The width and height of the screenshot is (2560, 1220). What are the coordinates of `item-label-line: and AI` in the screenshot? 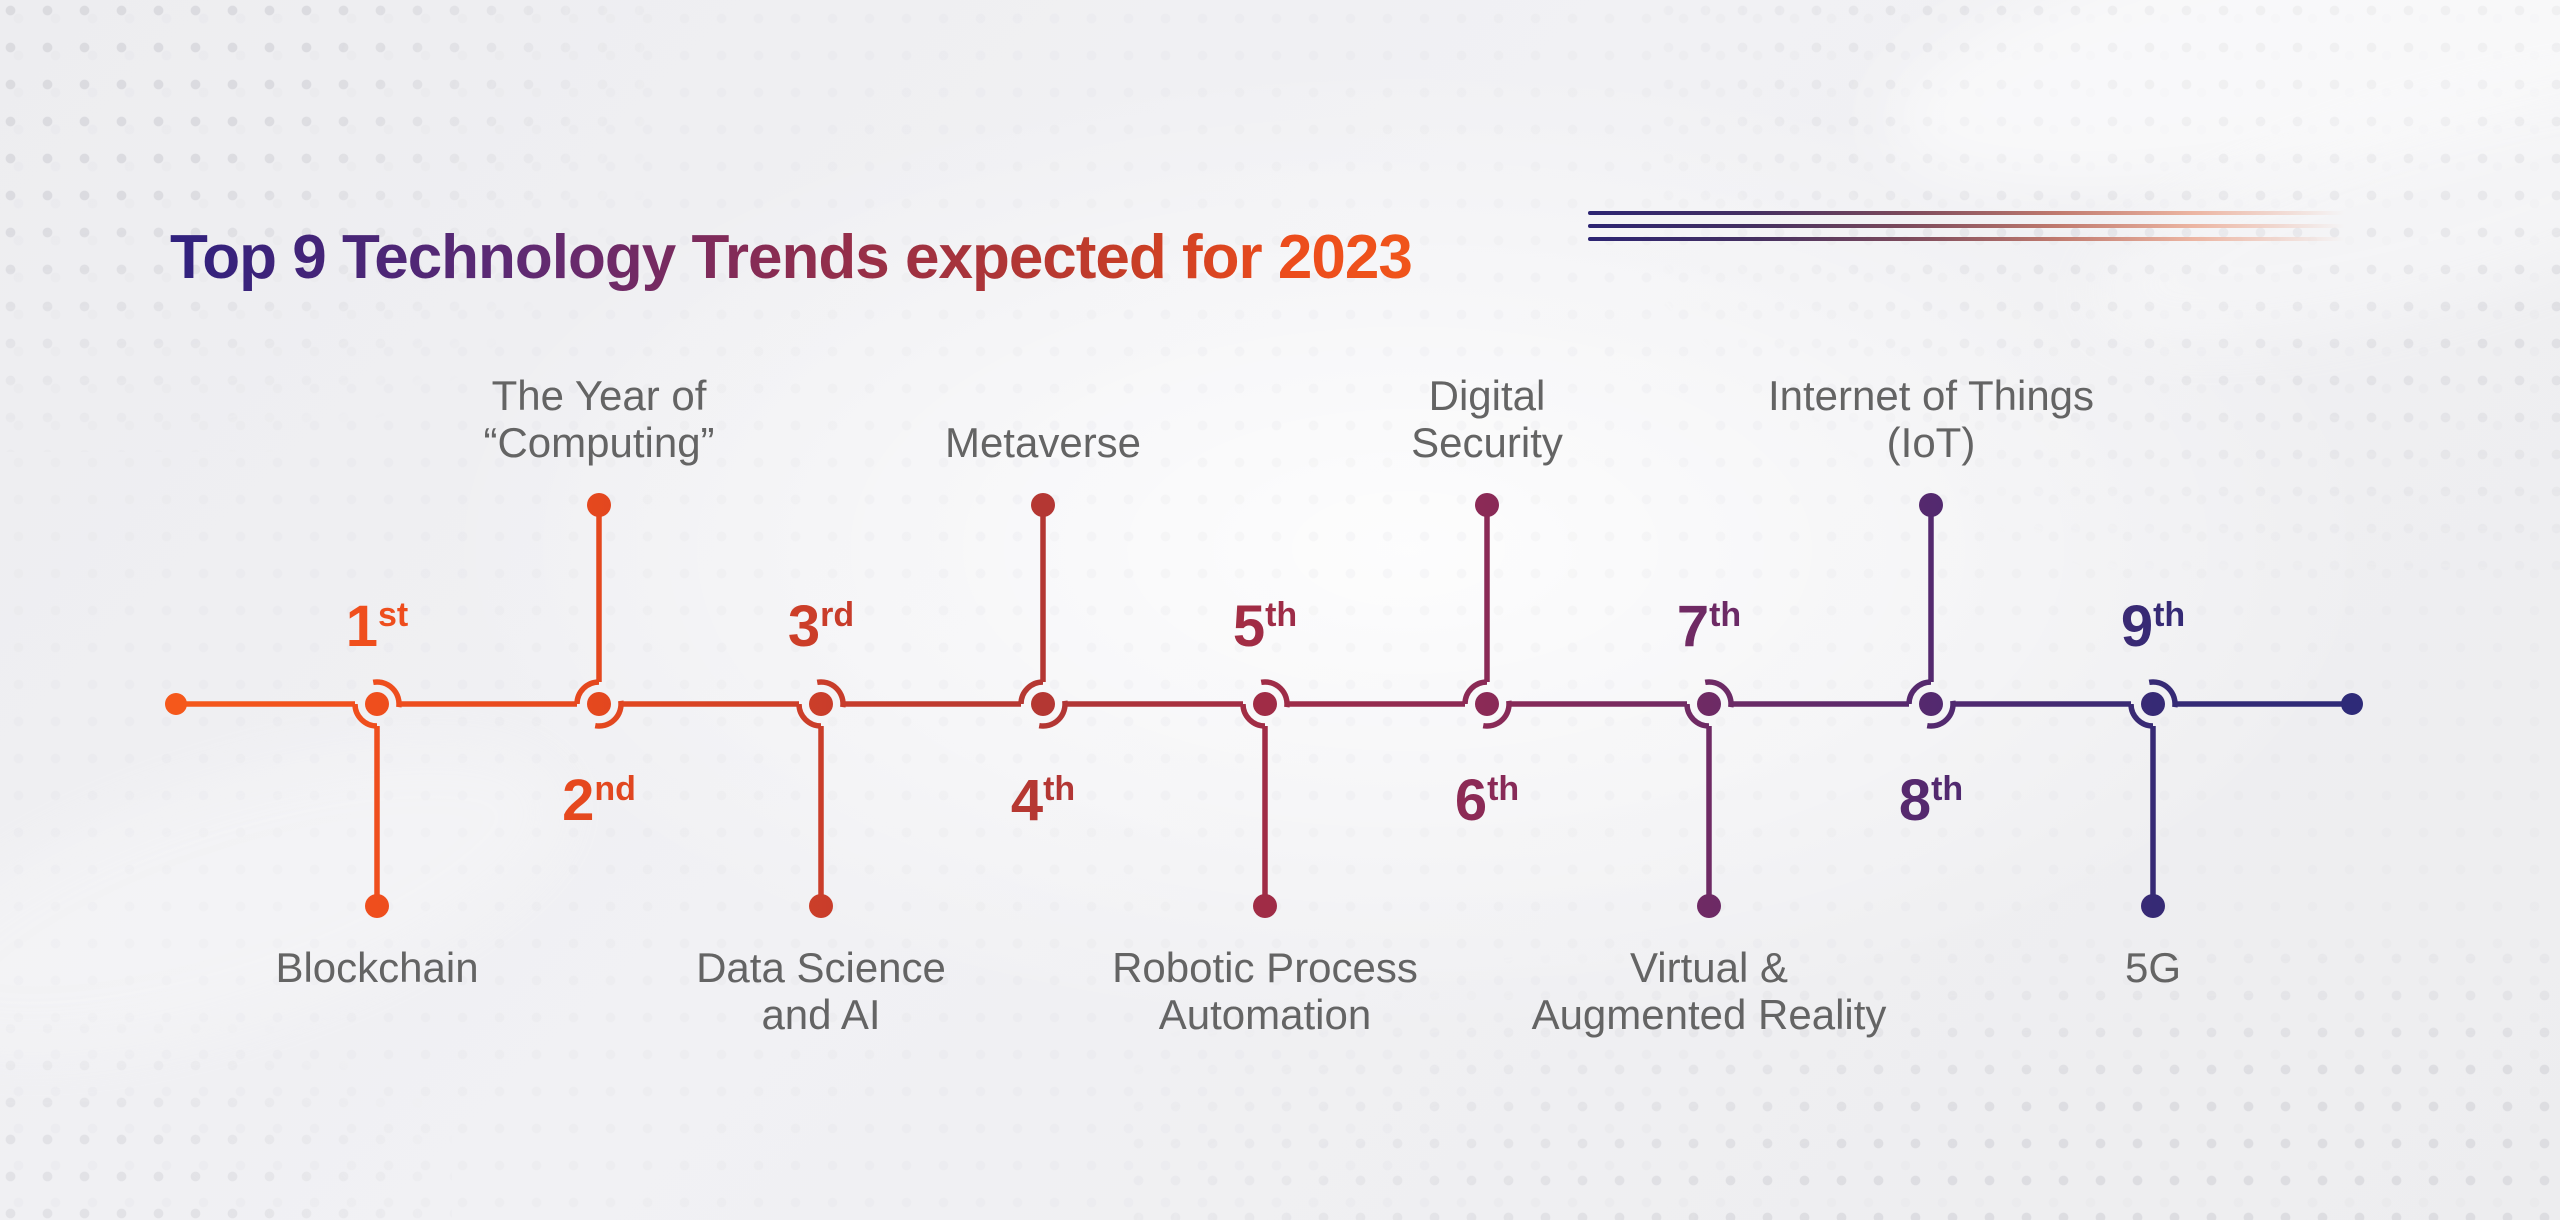 It's located at (821, 1014).